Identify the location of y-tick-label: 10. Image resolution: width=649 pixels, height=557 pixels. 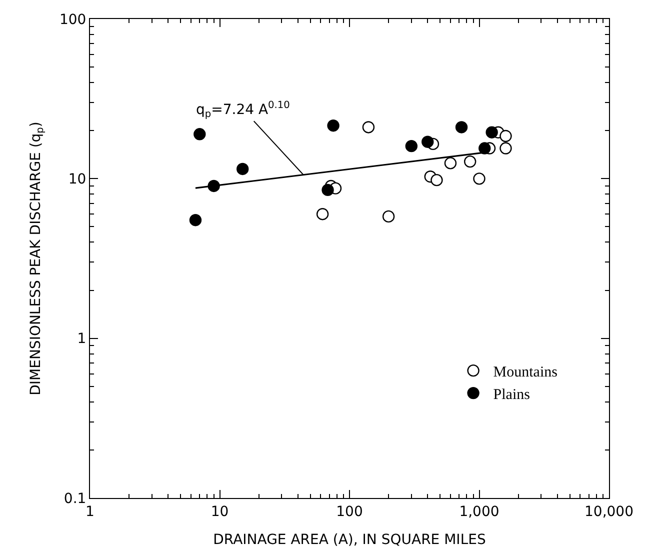
(77, 180).